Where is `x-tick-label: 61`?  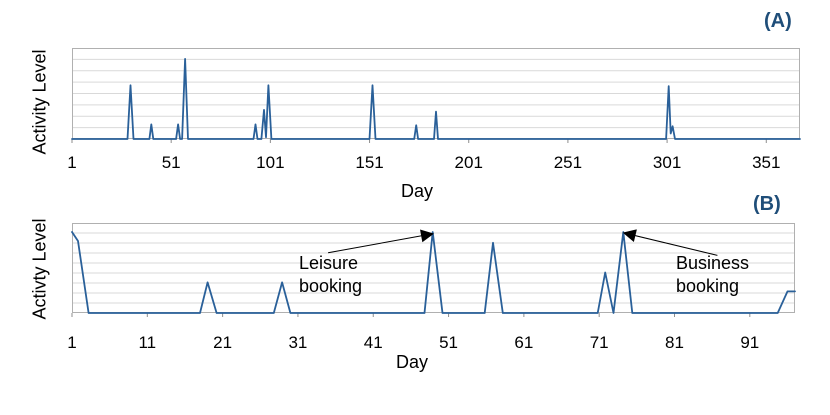 x-tick-label: 61 is located at coordinates (524, 342).